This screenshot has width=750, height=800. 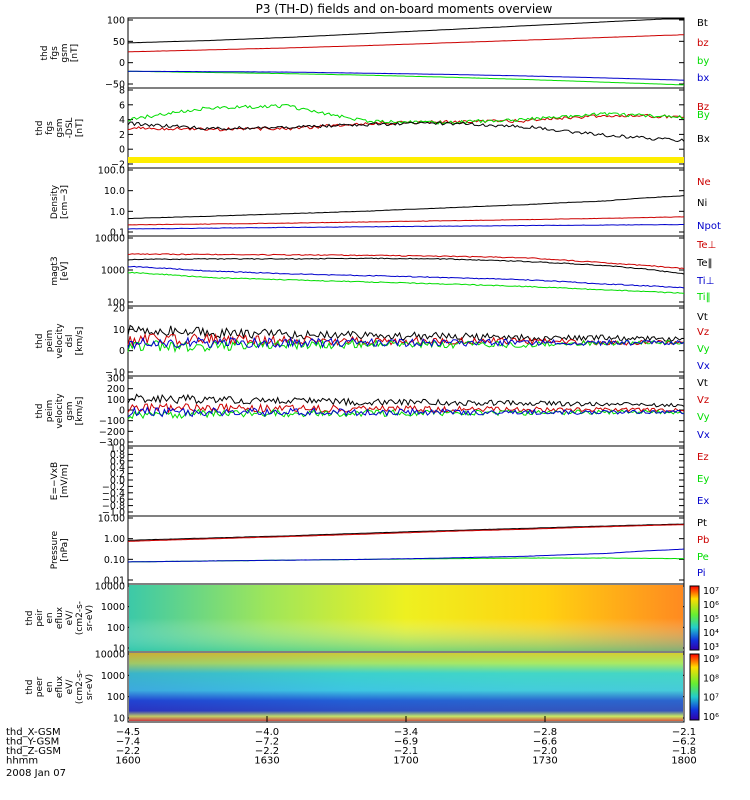 What do you see at coordinates (117, 468) in the screenshot?
I see `y-tick-label: 0.4` at bounding box center [117, 468].